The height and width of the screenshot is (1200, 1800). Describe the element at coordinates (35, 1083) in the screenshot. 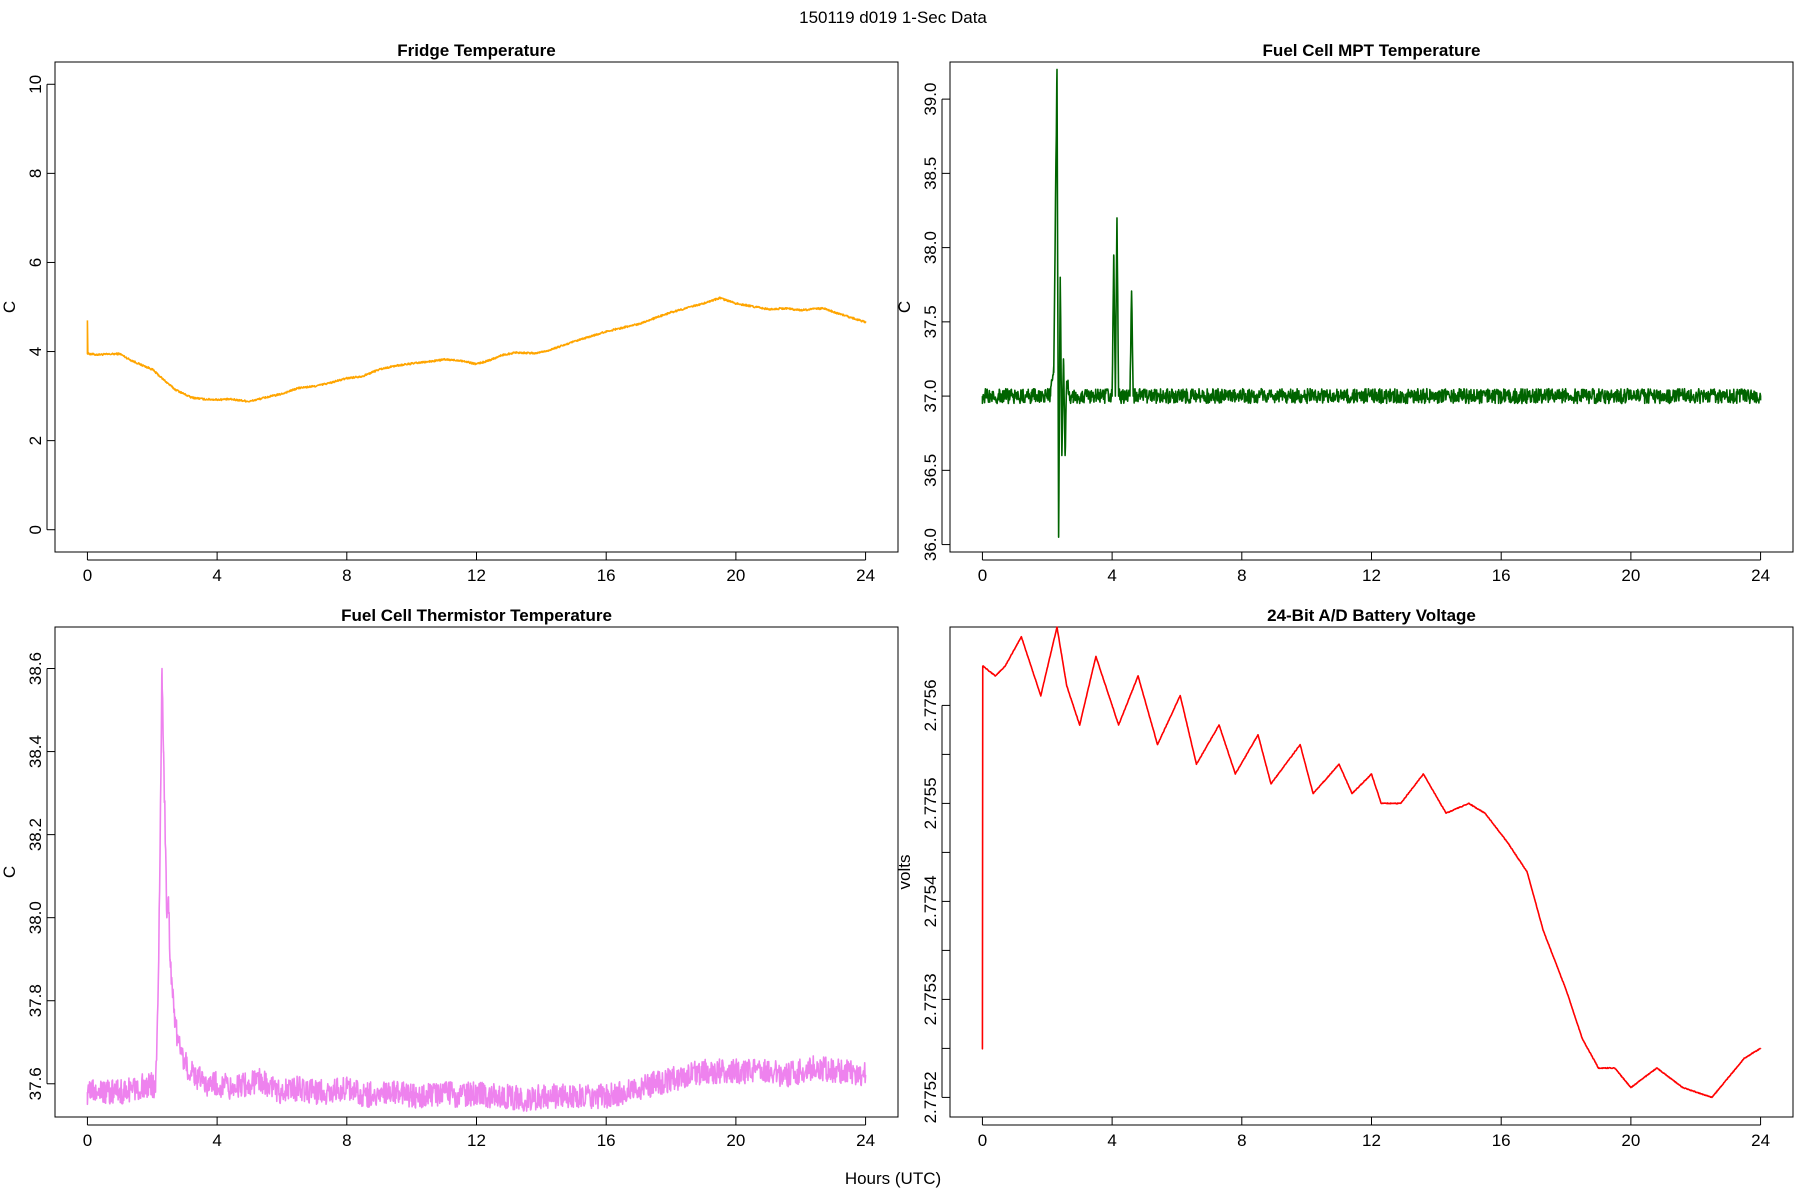

I see `y-tick-label: 37.6` at that location.